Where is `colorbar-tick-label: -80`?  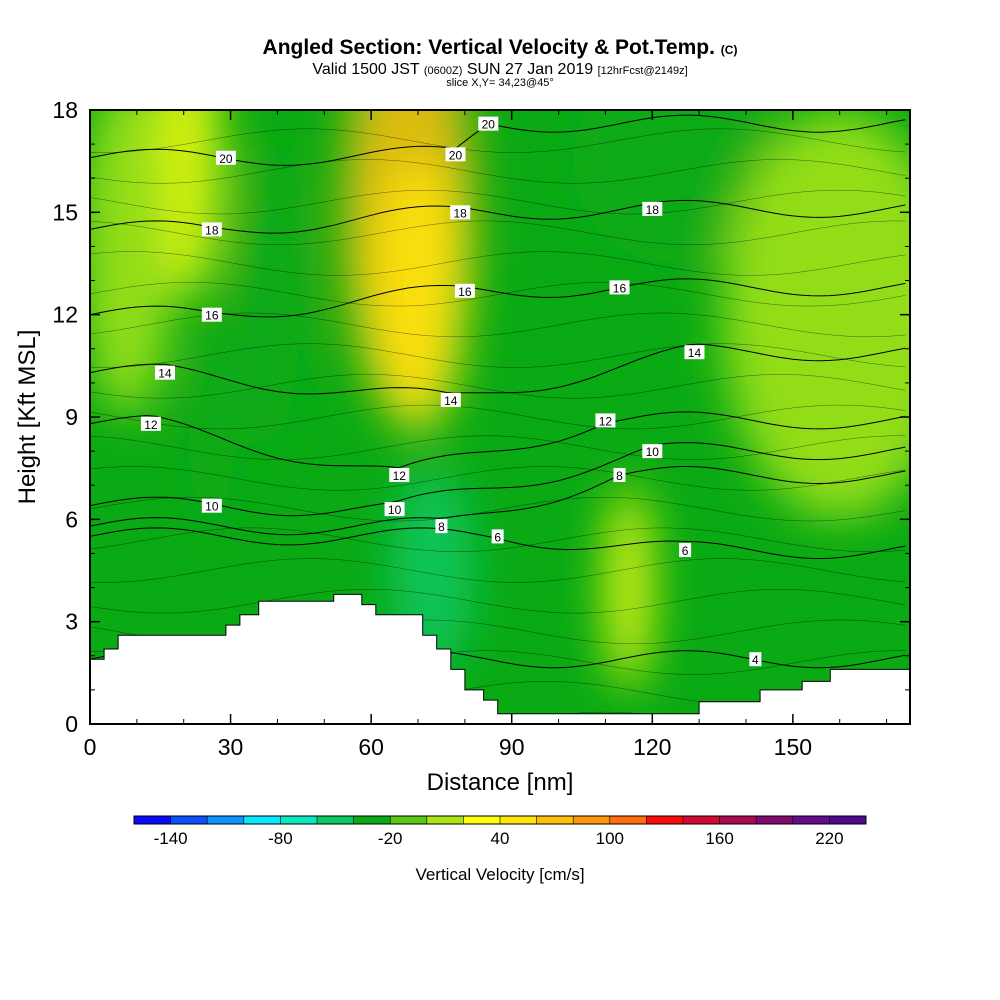
colorbar-tick-label: -80 is located at coordinates (280, 838).